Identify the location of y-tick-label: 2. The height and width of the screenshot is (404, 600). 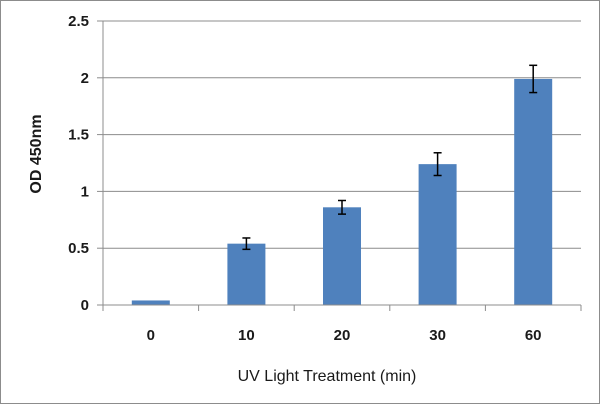
(85, 78).